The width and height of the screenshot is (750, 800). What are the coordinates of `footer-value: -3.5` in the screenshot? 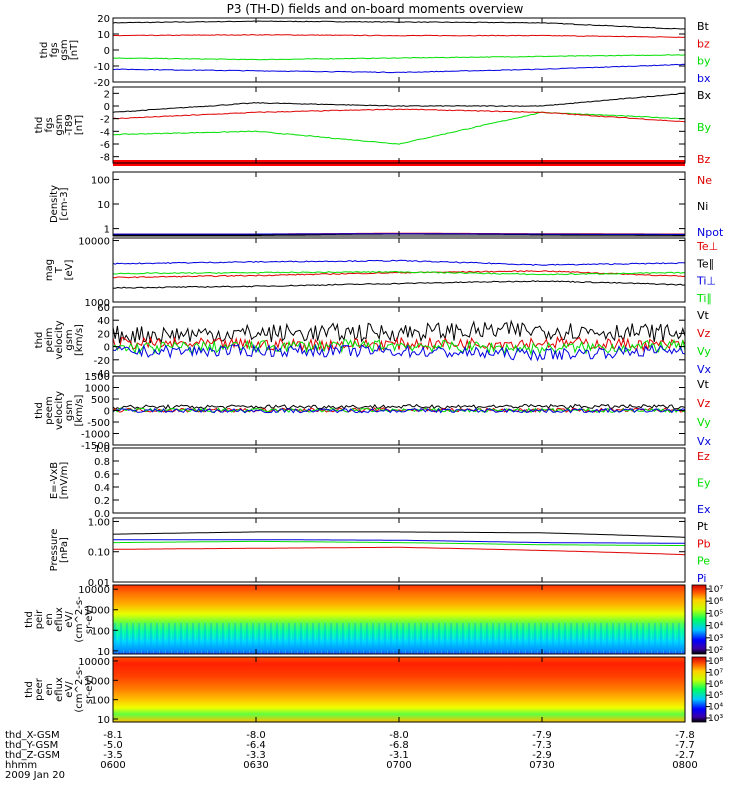 It's located at (113, 755).